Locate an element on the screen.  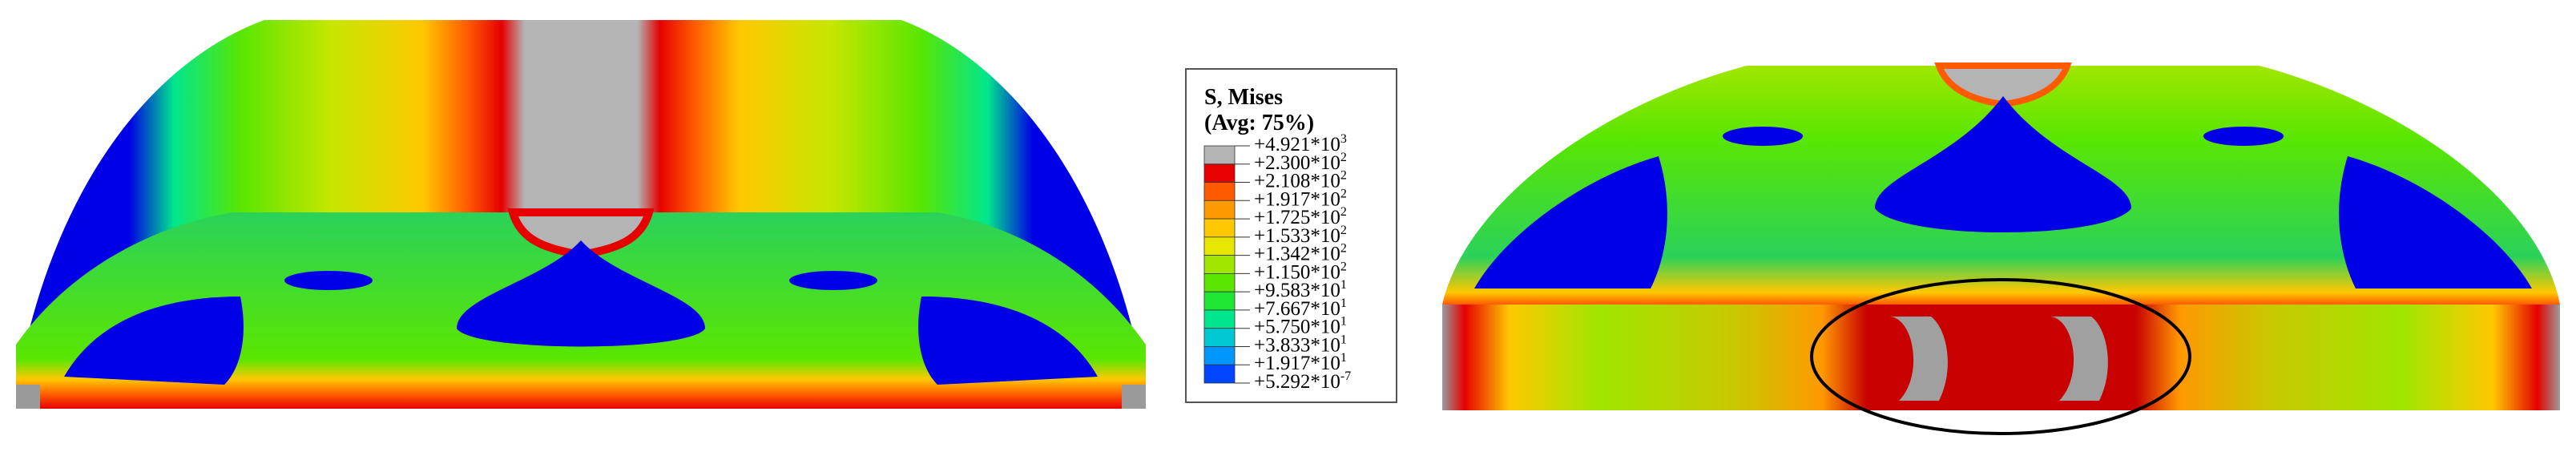
legend-subtitle: (Avg: 75%) is located at coordinates (1259, 123).